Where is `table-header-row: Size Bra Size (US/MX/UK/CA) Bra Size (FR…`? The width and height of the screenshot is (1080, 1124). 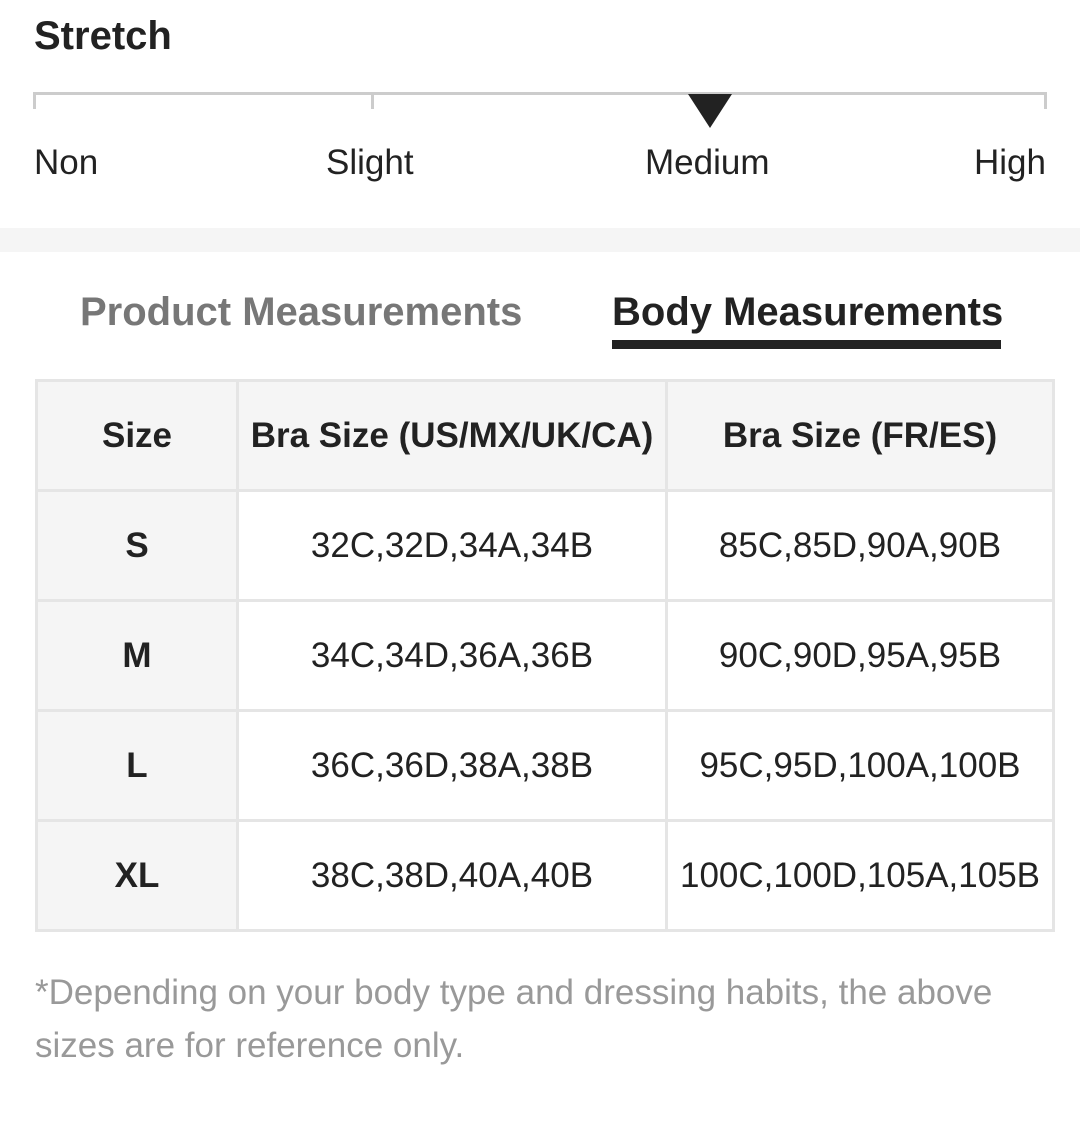
table-header-row: Size Bra Size (US/MX/UK/CA) Bra Size (FR… is located at coordinates (545, 435).